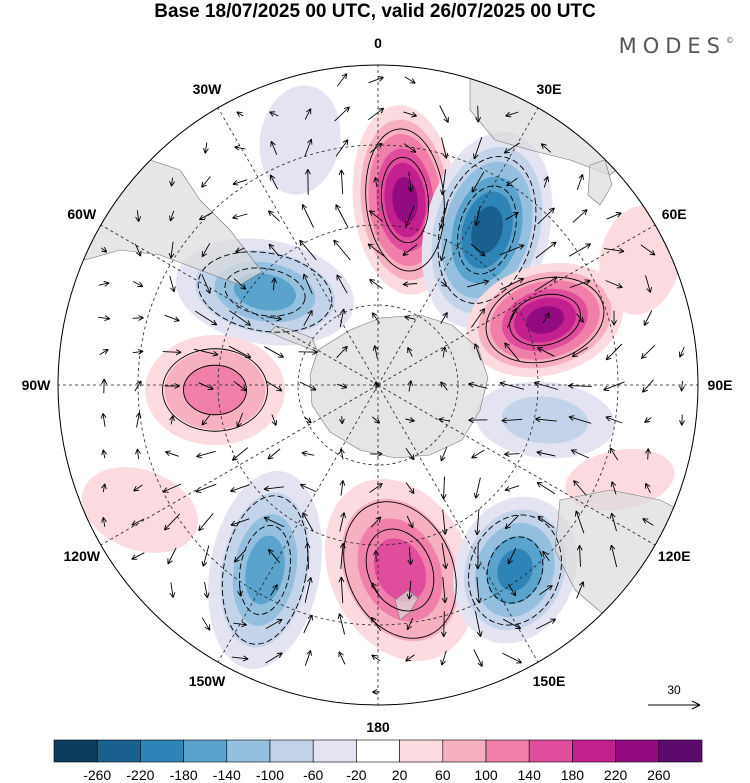 The width and height of the screenshot is (750, 783). Describe the element at coordinates (549, 89) in the screenshot. I see `longitude-label: 30E` at that location.